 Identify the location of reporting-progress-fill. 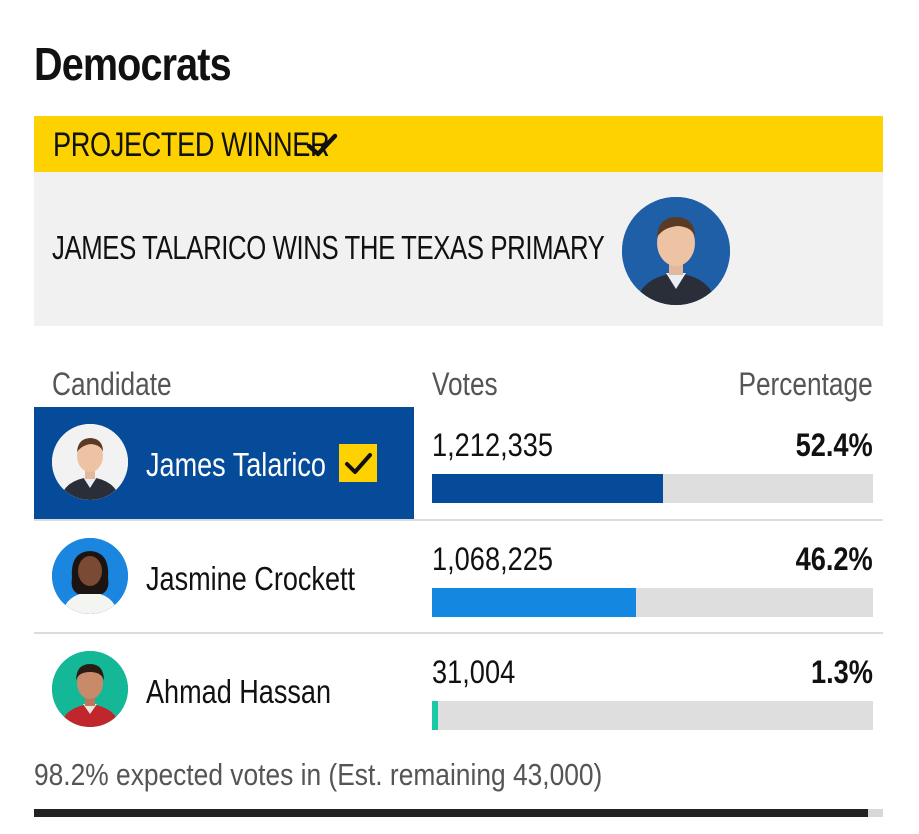
(451, 813).